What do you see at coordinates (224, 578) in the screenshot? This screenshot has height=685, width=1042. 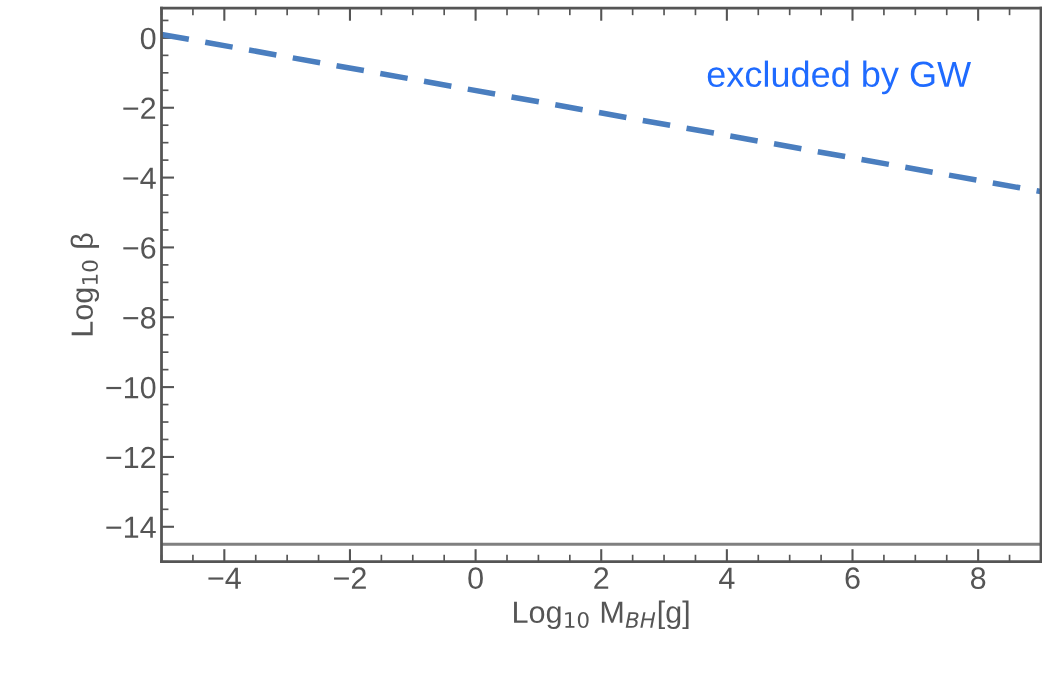 I see `x-tick-label: −4` at bounding box center [224, 578].